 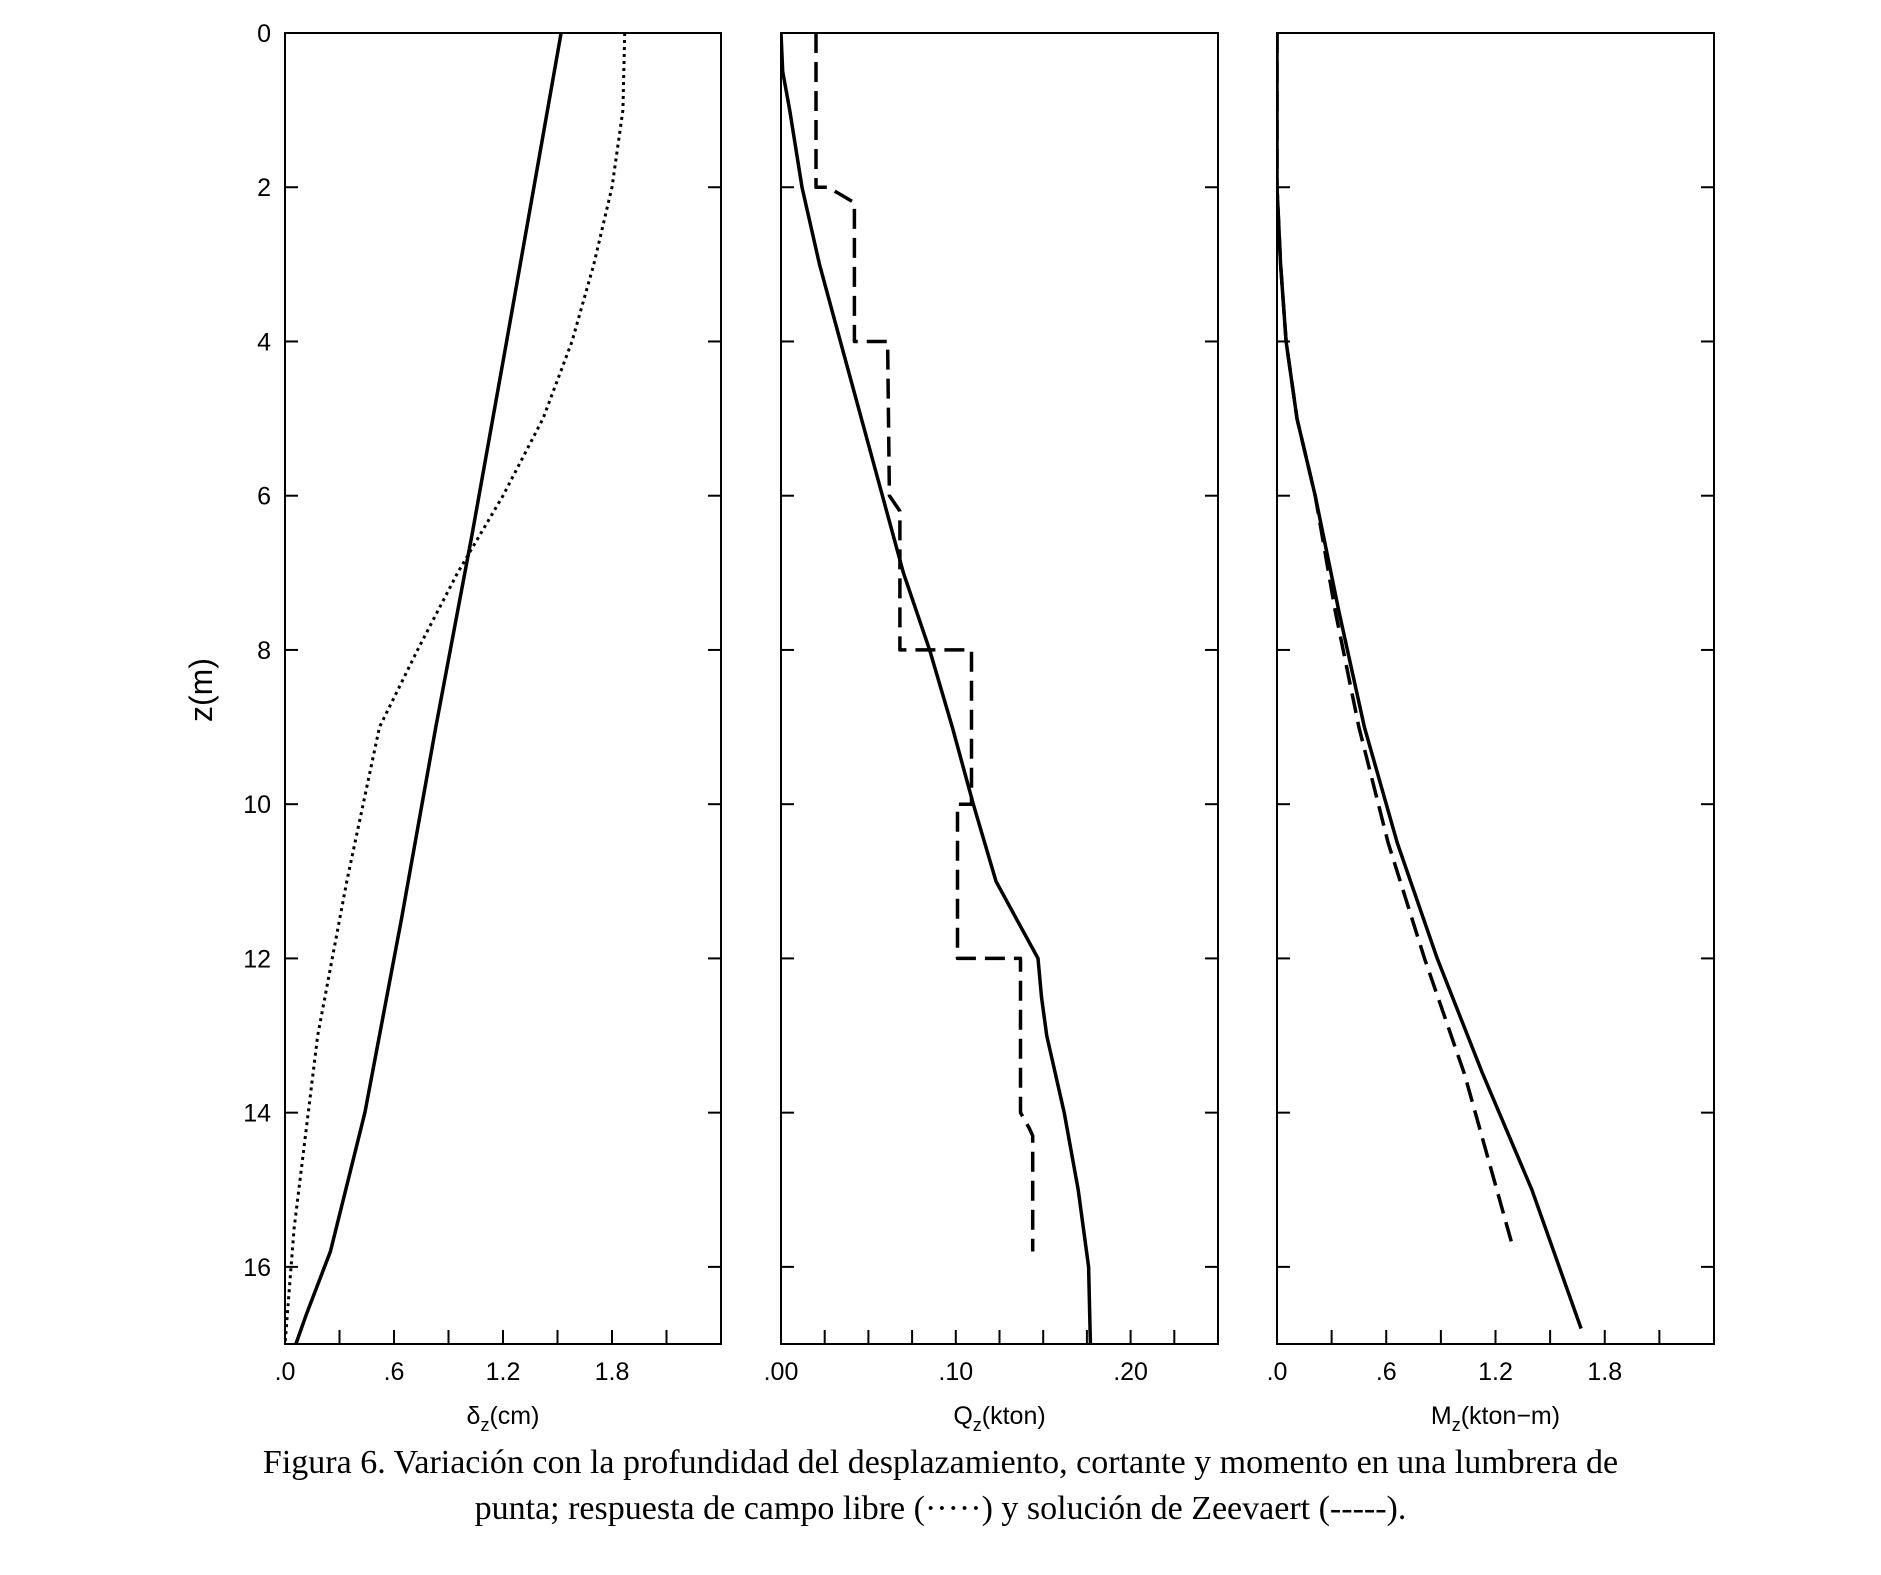 What do you see at coordinates (503, 1372) in the screenshot?
I see `displacement-x-tick-label: 1.2` at bounding box center [503, 1372].